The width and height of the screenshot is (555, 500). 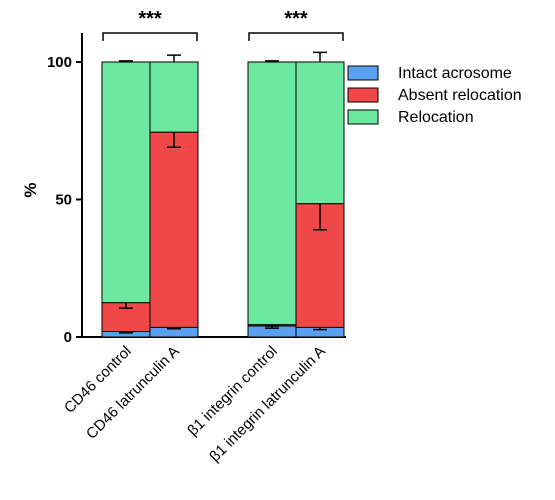 I want to click on y-axis-label: %, so click(x=30, y=189).